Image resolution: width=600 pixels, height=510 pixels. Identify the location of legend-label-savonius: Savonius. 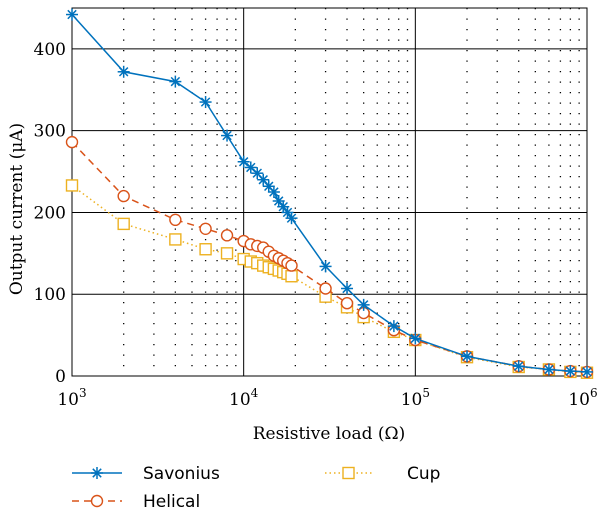
(181, 474).